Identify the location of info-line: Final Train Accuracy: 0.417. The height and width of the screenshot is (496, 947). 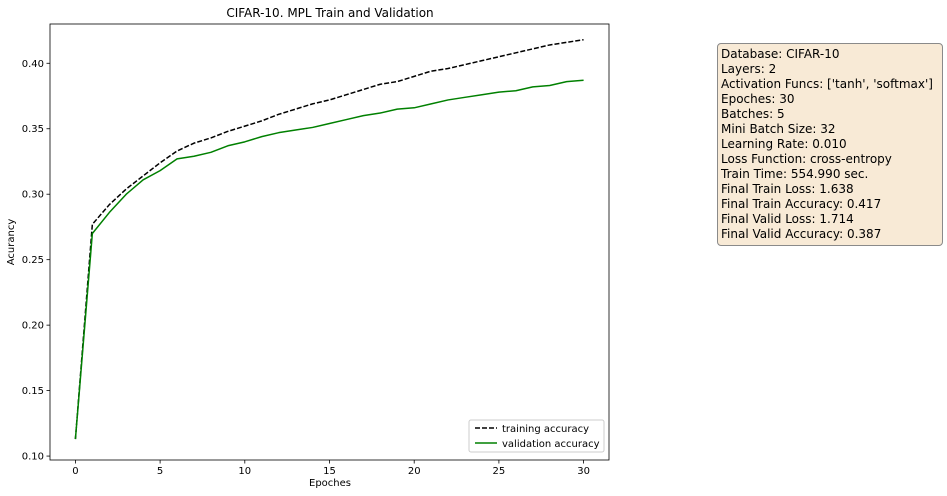
(801, 204).